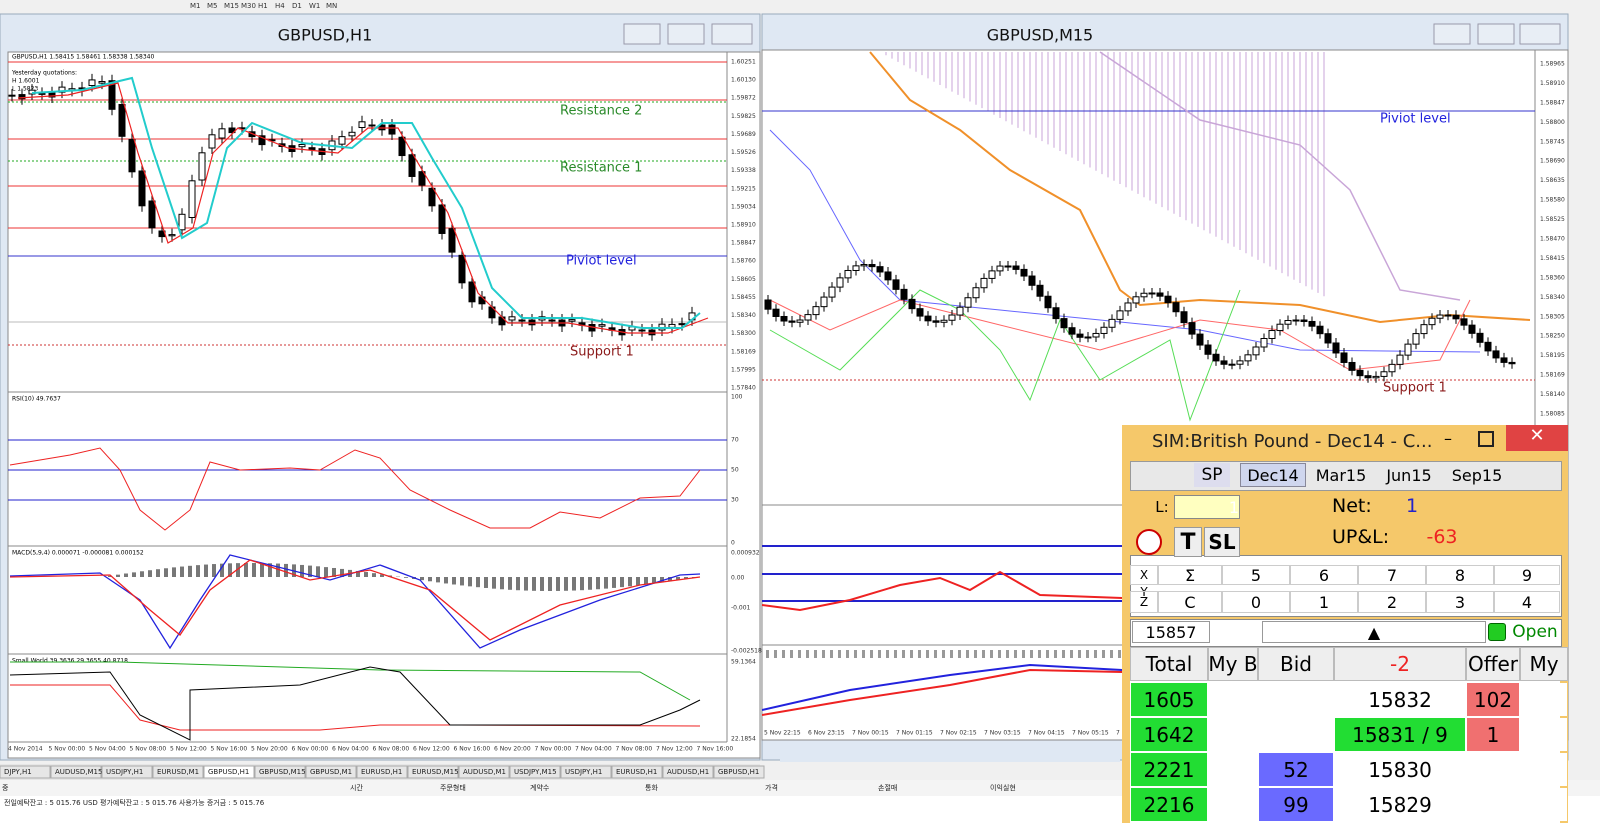  I want to click on timeframe-button: D1, so click(297, 6).